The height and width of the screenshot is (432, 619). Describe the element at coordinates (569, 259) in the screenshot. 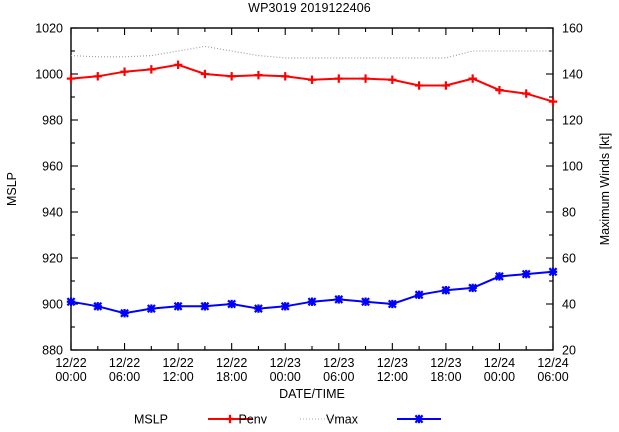

I see `y2-tick-label: 60` at that location.